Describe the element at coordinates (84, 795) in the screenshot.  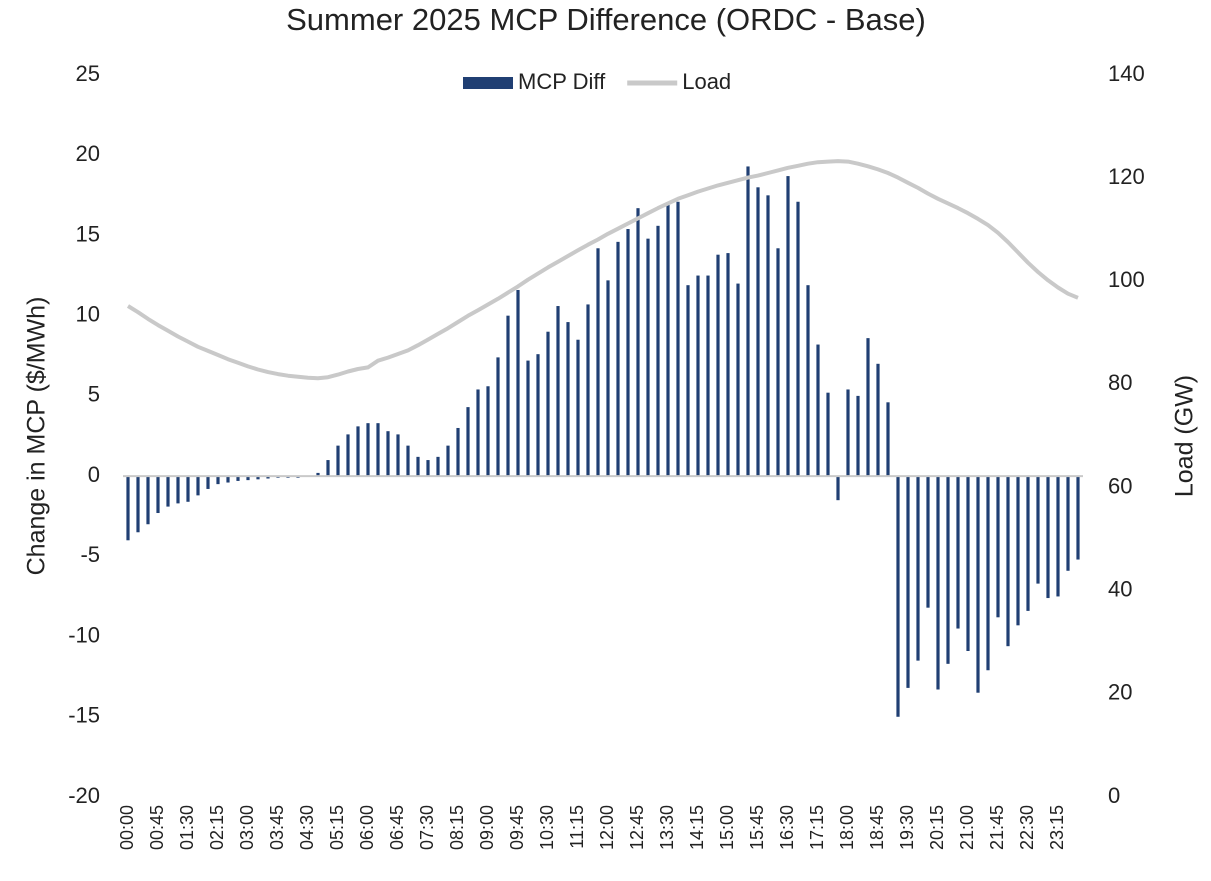
I see `y-tick-label: -20` at that location.